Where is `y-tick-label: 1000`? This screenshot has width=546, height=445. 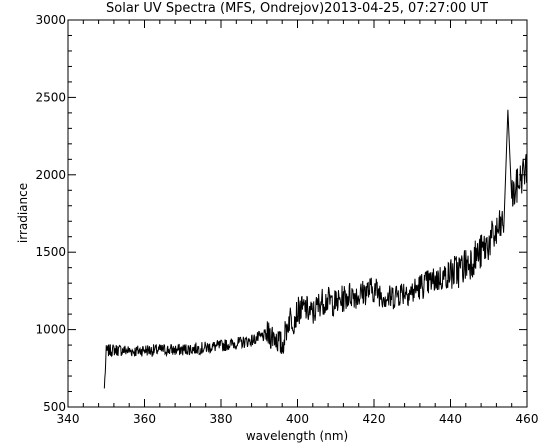
y-tick-label: 1000 is located at coordinates (50, 330).